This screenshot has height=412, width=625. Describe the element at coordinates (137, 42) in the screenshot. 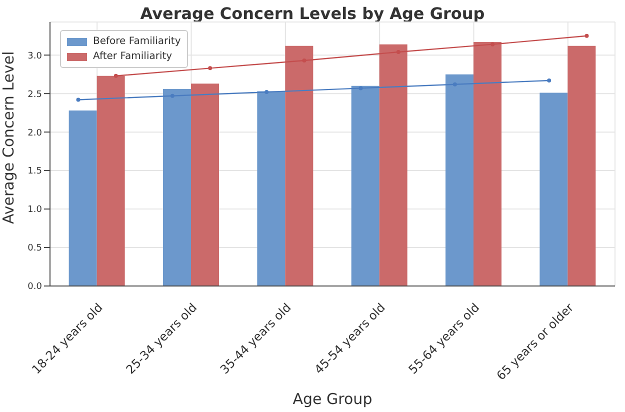

I see `legend-label: Before Familiarity` at that location.